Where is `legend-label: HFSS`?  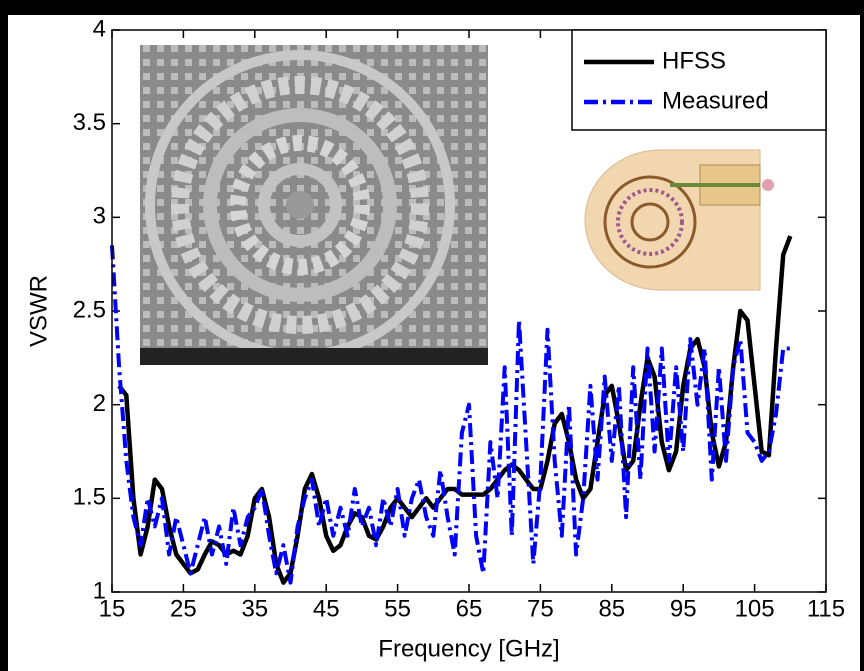 legend-label: HFSS is located at coordinates (694, 60).